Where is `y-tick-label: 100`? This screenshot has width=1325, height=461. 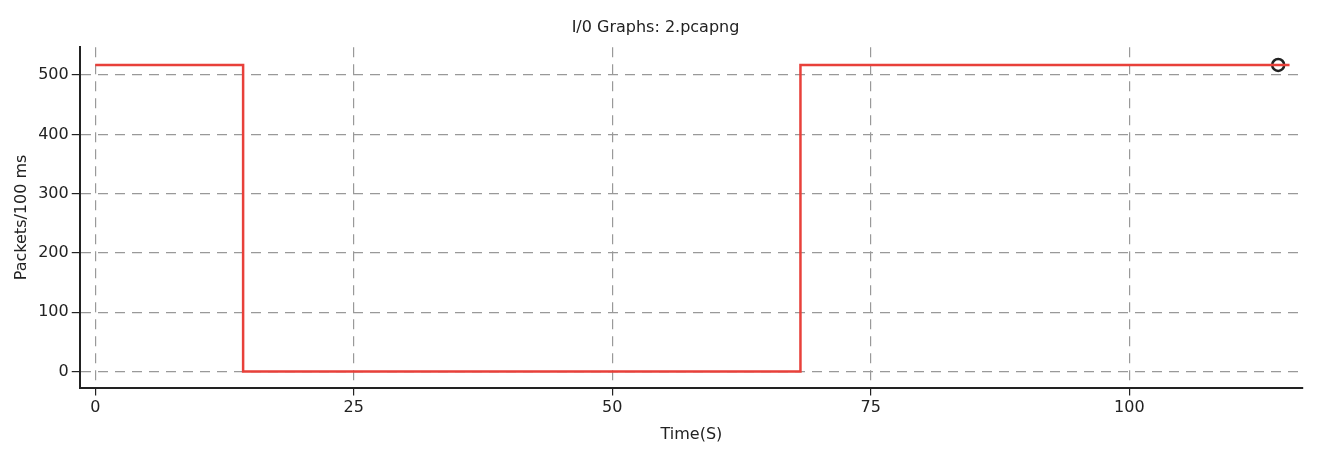
y-tick-label: 100 is located at coordinates (53, 311).